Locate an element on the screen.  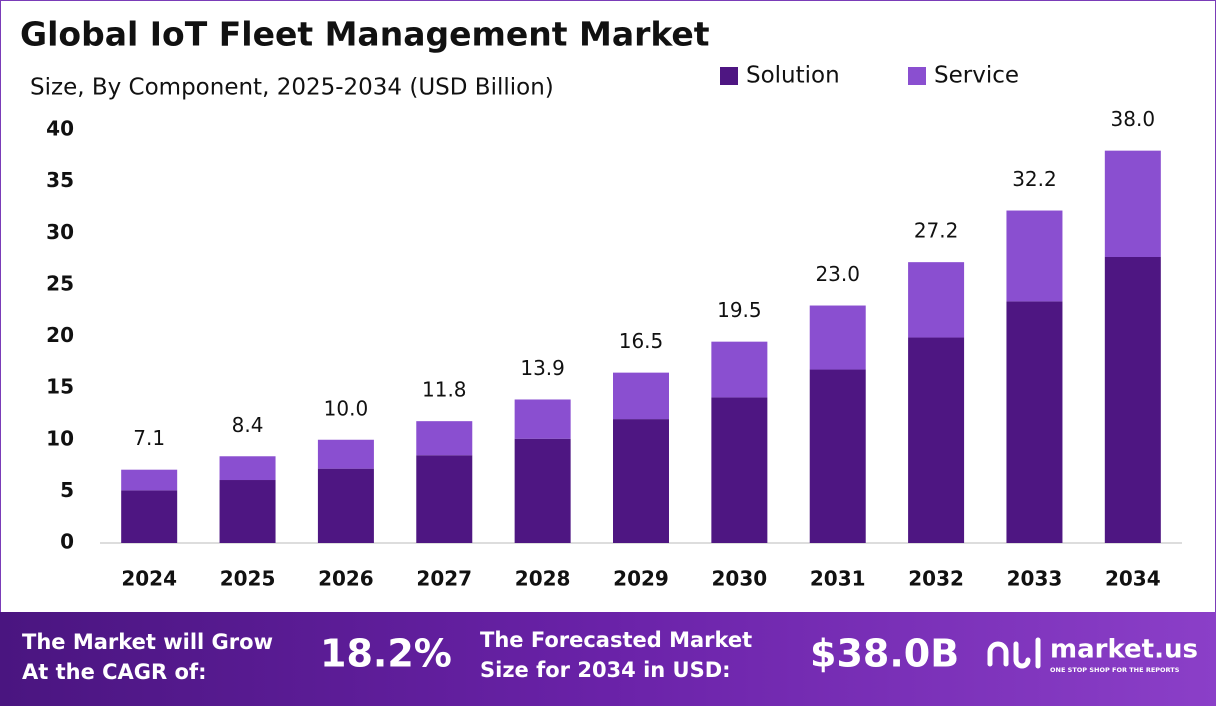
total-label: 27.2 is located at coordinates (936, 231).